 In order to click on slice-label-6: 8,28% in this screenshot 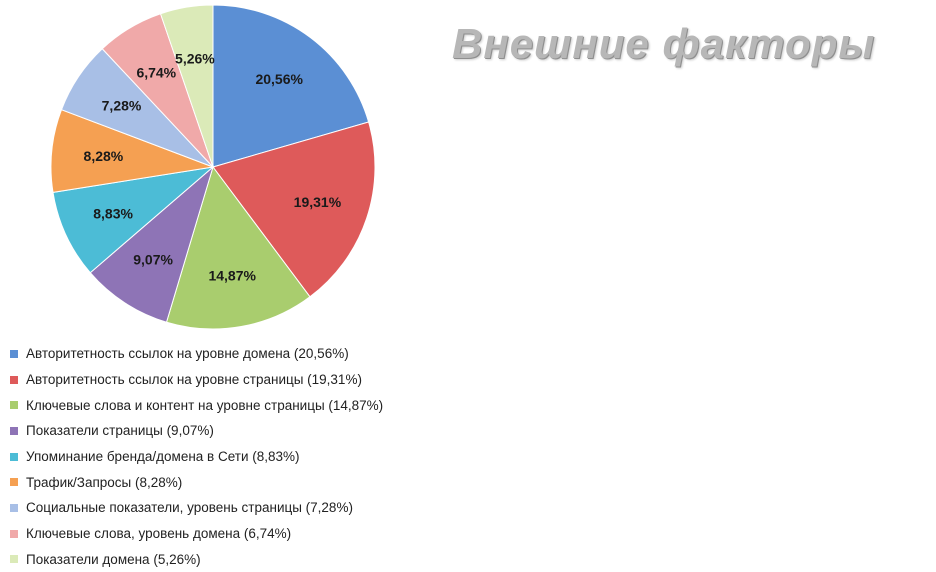, I will do `click(104, 156)`.